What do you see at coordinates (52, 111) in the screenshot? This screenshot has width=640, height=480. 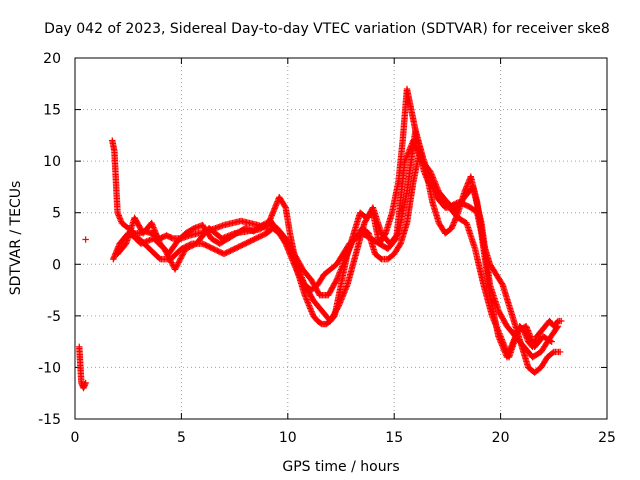 I see `y-tick-label: 15` at bounding box center [52, 111].